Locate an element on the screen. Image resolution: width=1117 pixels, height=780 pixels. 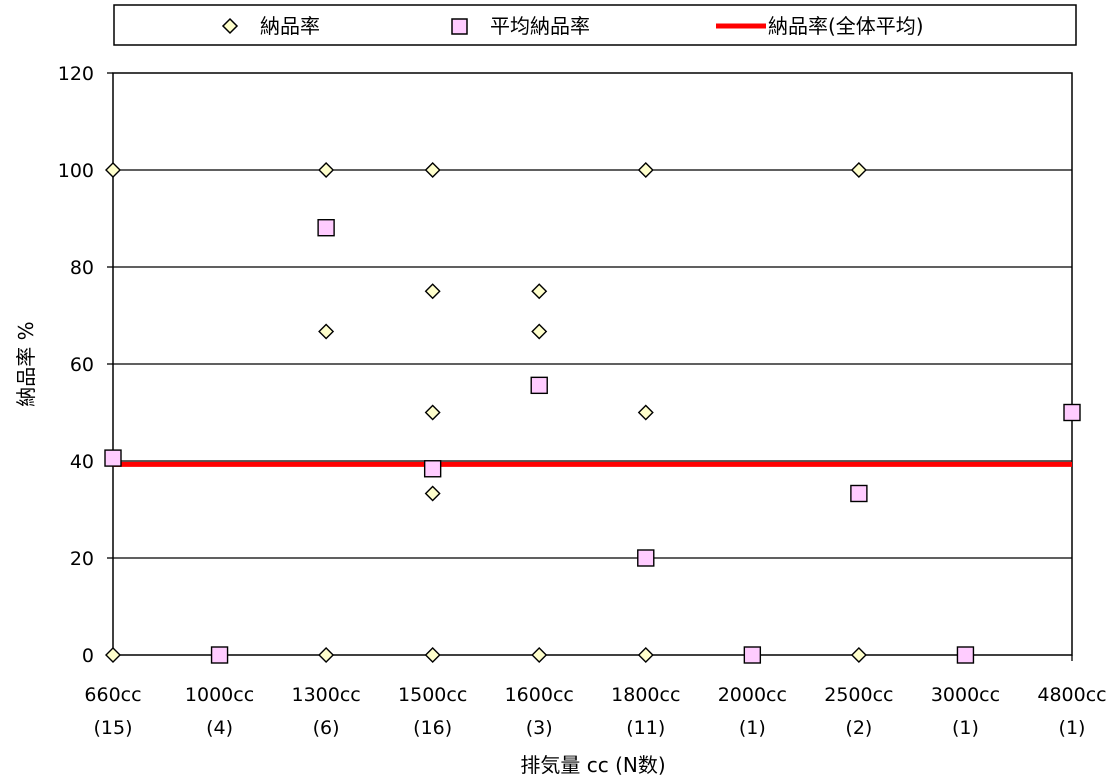
legend-label-series-1: 納品率 is located at coordinates (290, 26).